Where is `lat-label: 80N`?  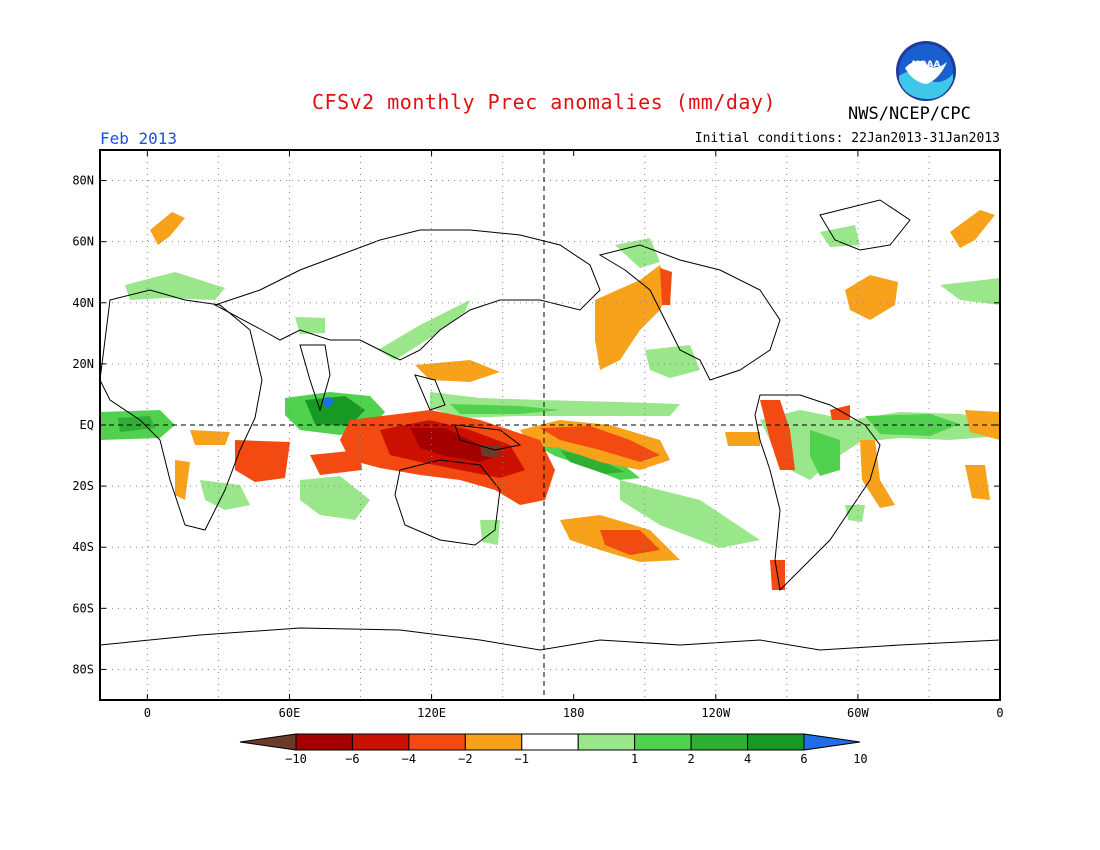
lat-label: 80N is located at coordinates (83, 181).